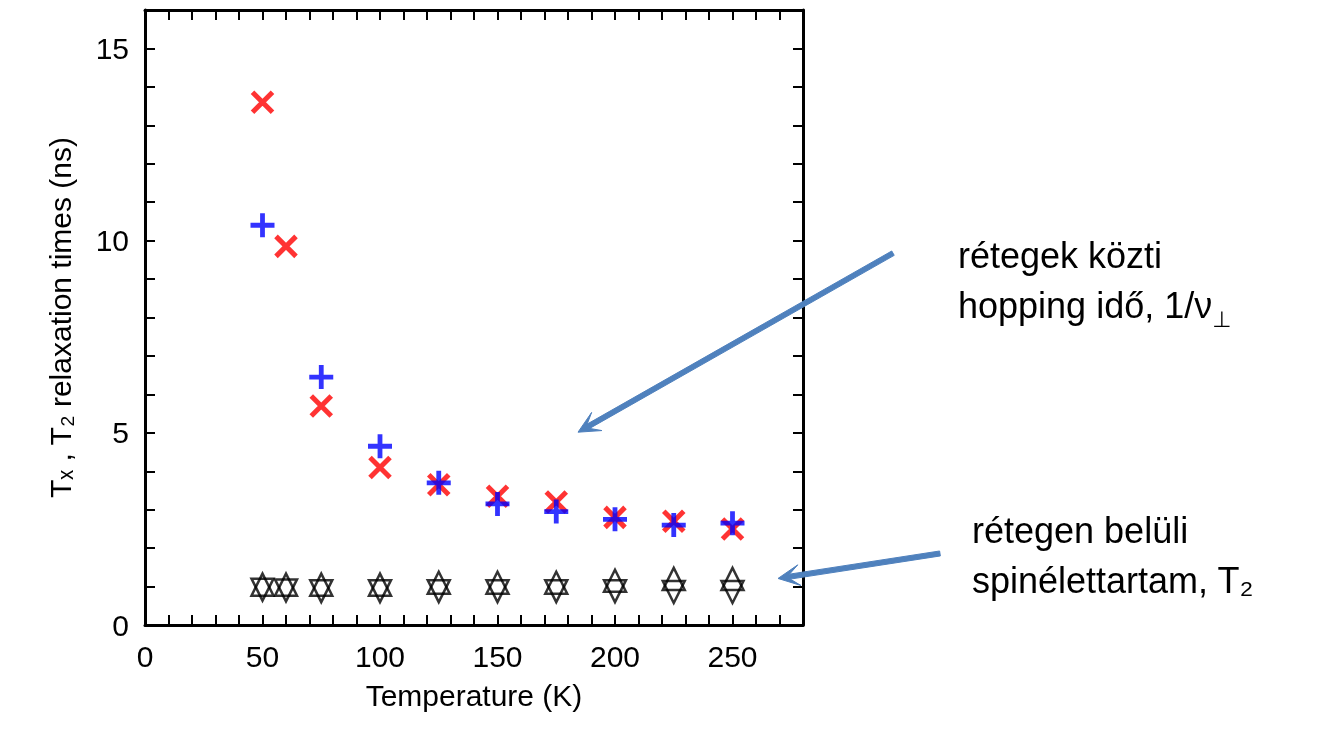  Describe the element at coordinates (120, 625) in the screenshot. I see `y-tick-label: 0` at that location.